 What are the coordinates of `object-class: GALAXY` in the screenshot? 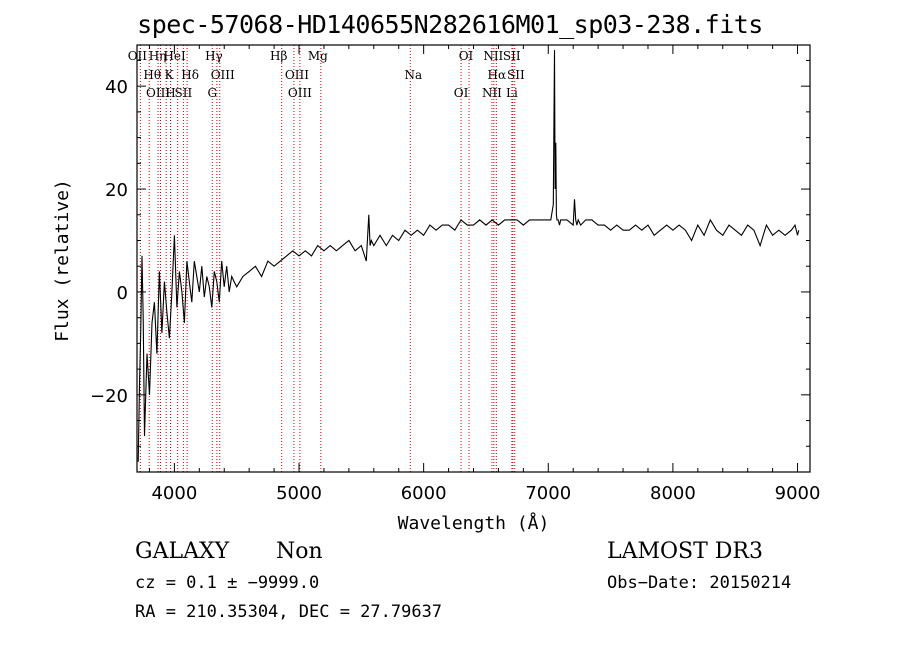 It's located at (182, 551).